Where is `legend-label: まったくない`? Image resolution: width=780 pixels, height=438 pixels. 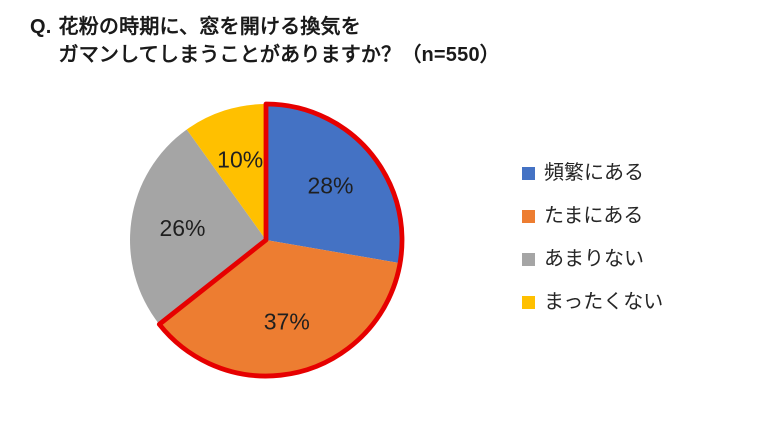 legend-label: まったくない is located at coordinates (604, 301).